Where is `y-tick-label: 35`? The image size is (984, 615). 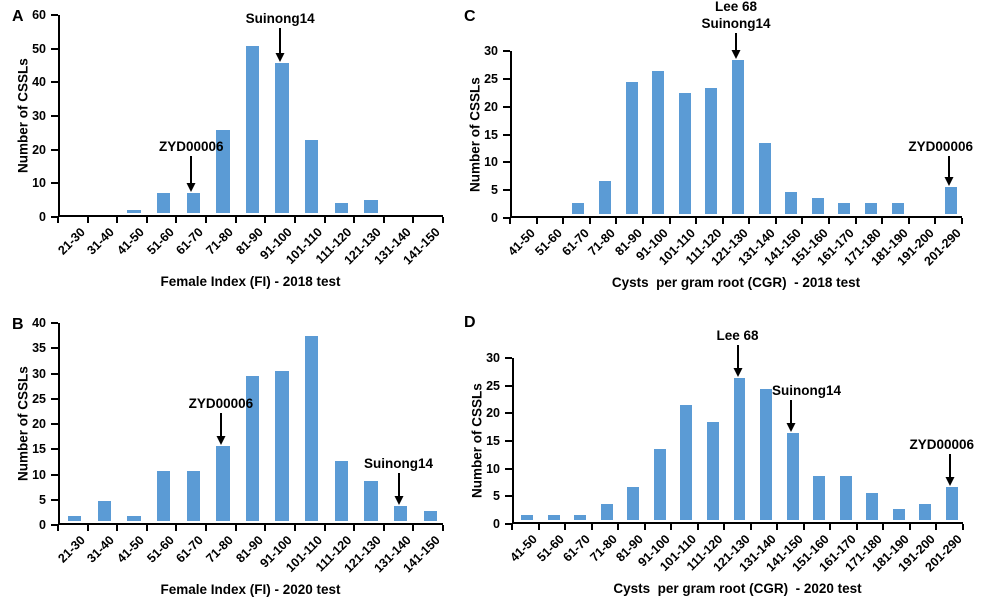 y-tick-label: 35 is located at coordinates (39, 348).